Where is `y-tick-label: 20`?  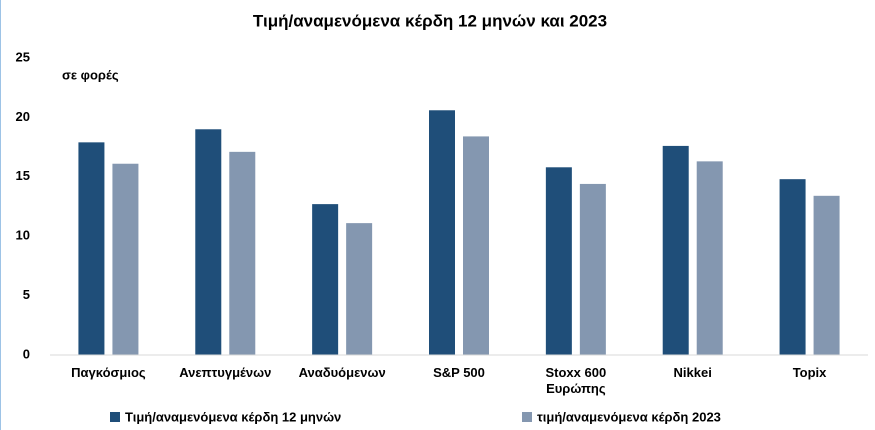
y-tick-label: 20 is located at coordinates (23, 116).